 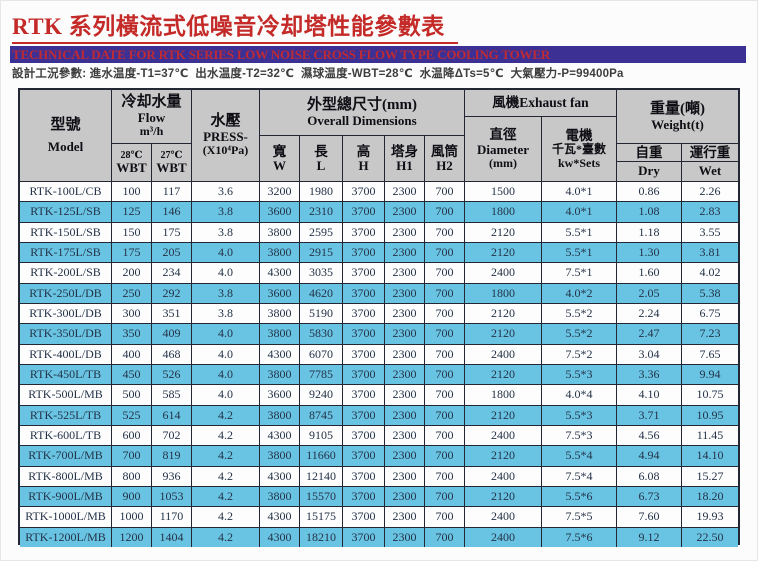 I want to click on model-cell: RTK-1000L/MB, so click(x=66, y=517).